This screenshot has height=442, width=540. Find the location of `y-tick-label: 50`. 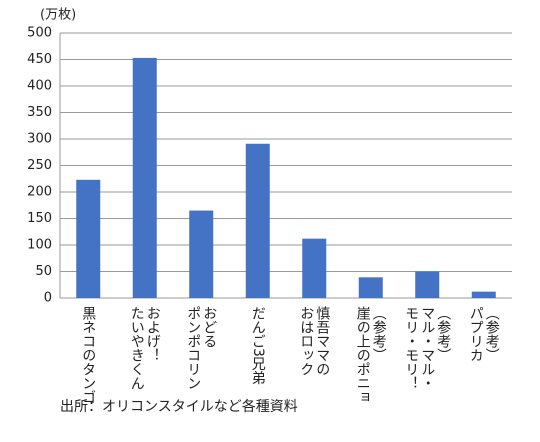

y-tick-label: 50 is located at coordinates (43, 271).